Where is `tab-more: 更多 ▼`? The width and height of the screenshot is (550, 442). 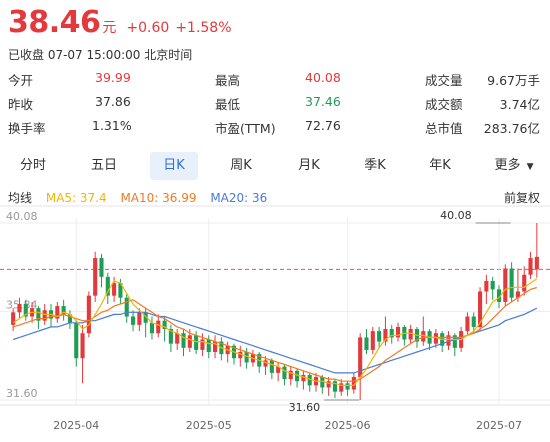 tab-more: 更多 ▼ is located at coordinates (514, 166).